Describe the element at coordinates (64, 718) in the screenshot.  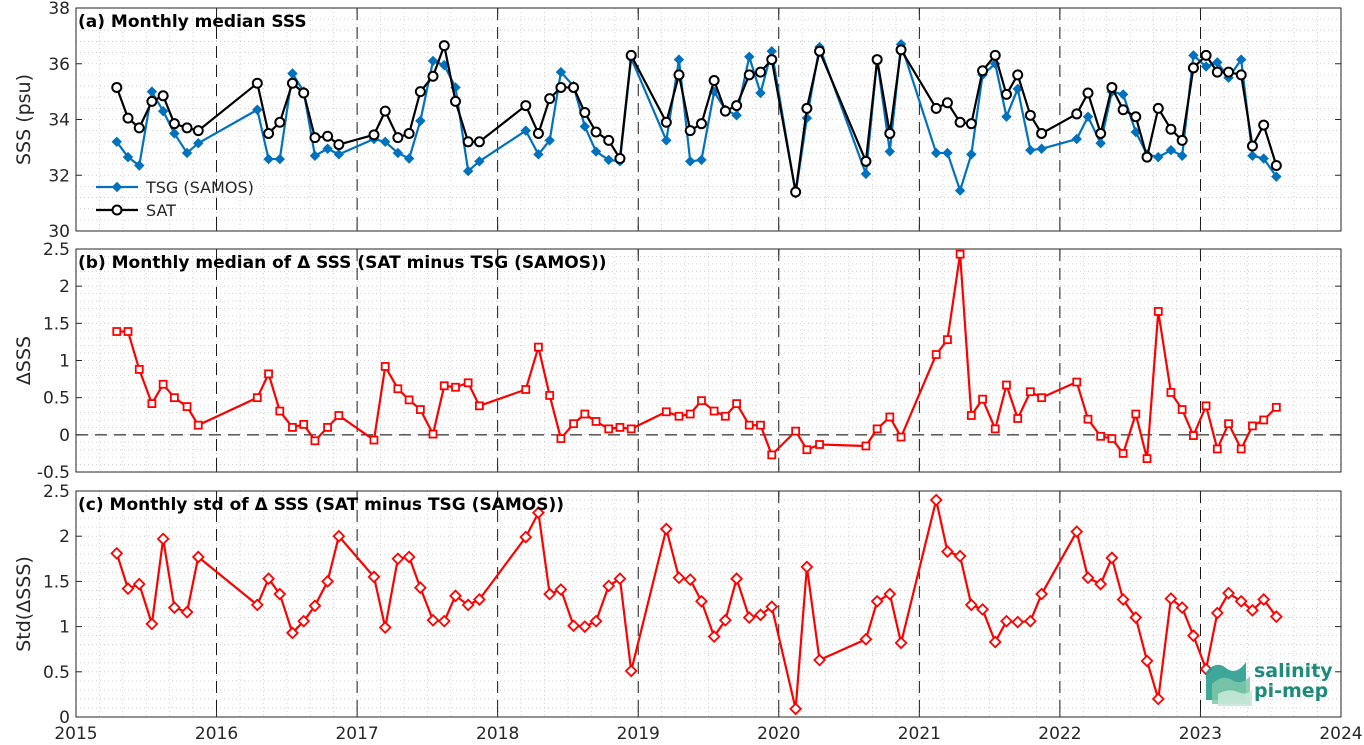
I see `y-tick-label: 0` at that location.